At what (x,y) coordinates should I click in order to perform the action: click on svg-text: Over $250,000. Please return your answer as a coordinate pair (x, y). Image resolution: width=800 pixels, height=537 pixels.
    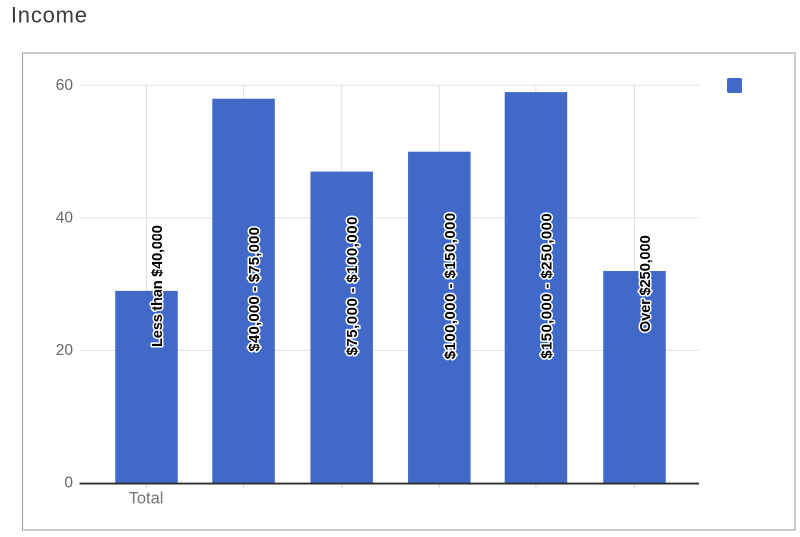
    Looking at the image, I should click on (645, 283).